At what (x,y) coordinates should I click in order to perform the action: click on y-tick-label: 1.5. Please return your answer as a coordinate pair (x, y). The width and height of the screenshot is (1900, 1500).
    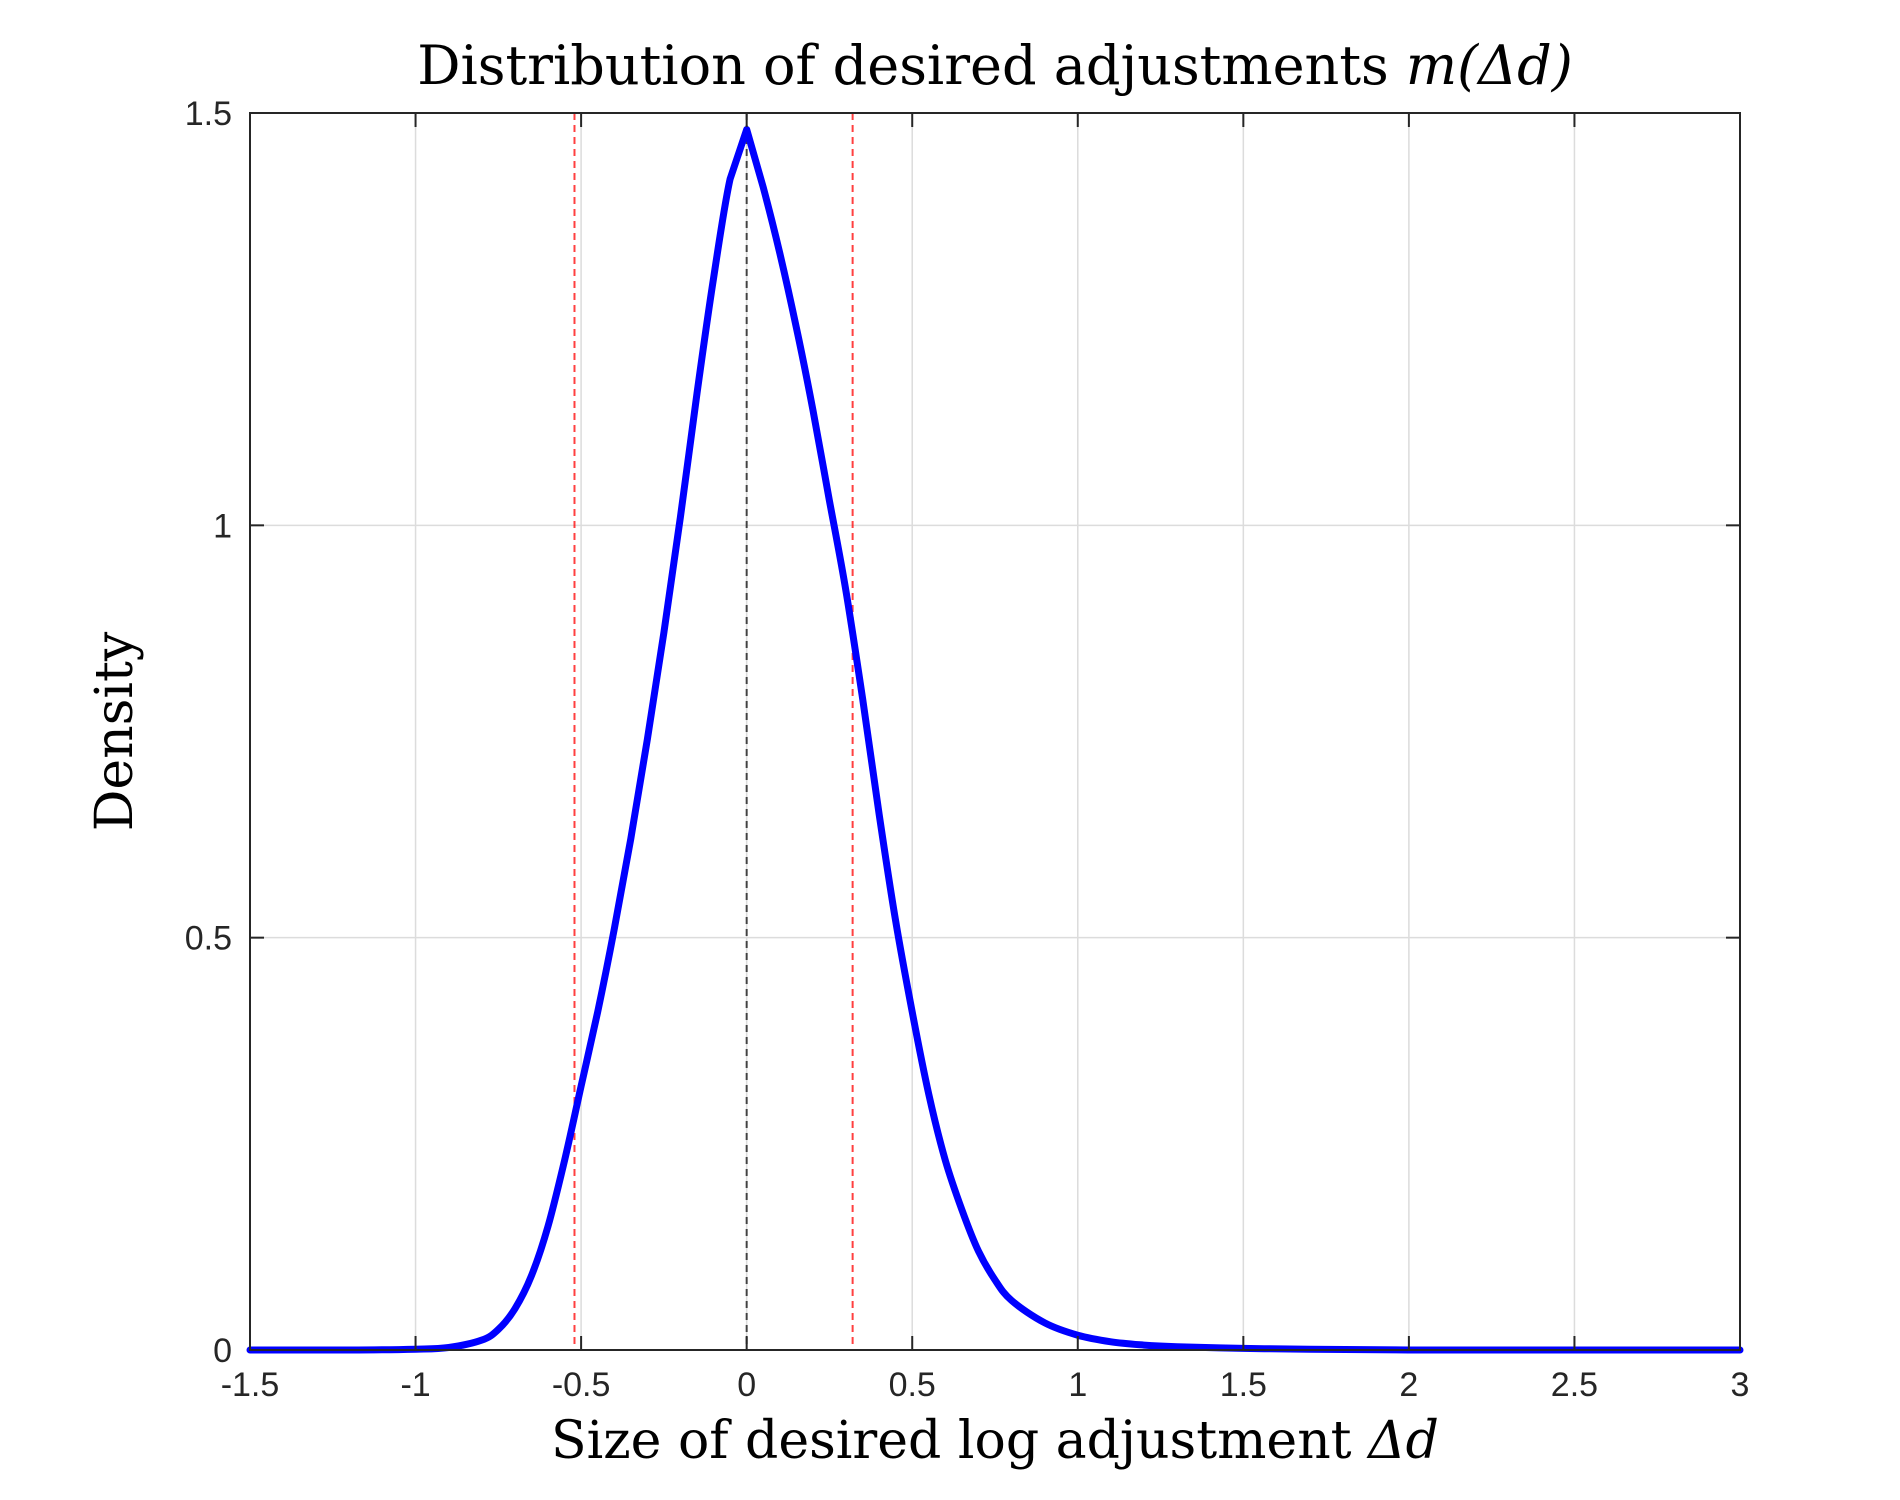
    Looking at the image, I should click on (208, 114).